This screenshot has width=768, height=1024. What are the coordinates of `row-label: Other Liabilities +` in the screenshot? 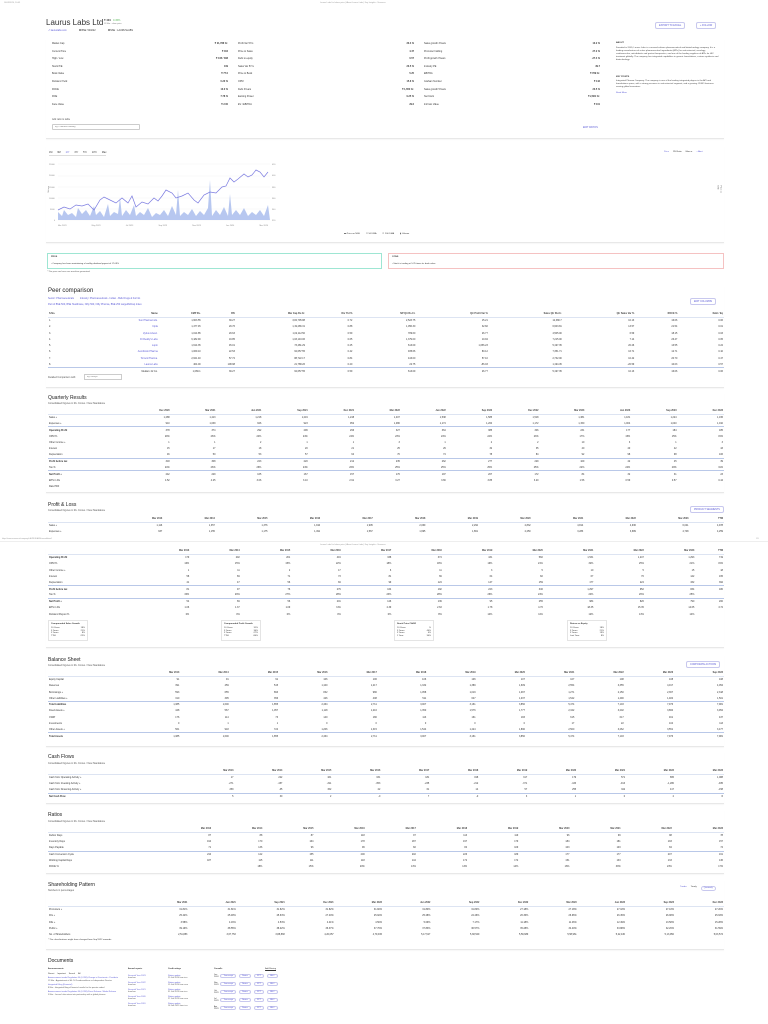 It's located at (58, 698).